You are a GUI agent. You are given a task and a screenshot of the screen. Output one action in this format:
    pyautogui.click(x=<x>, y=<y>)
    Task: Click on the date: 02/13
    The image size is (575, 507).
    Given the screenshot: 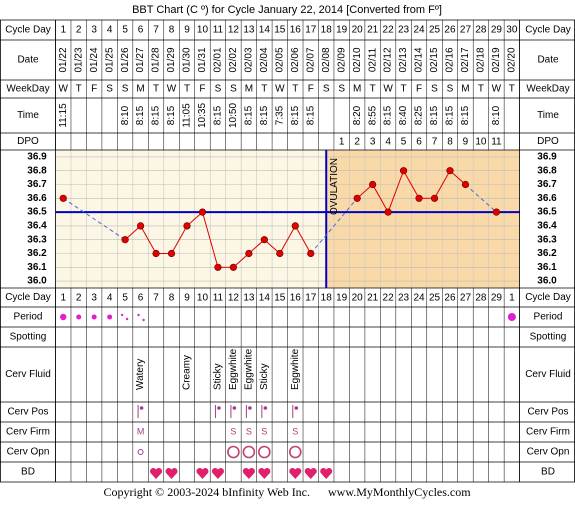 What is the action you would take?
    pyautogui.click(x=403, y=59)
    